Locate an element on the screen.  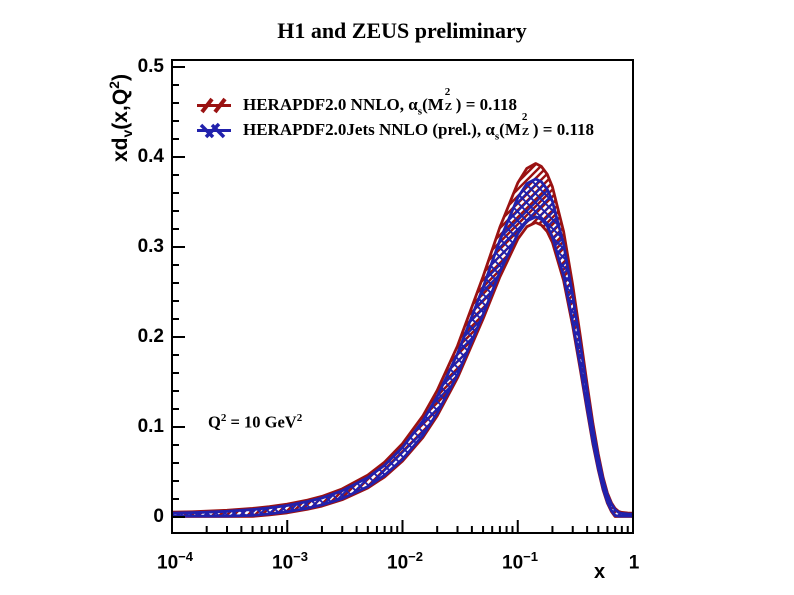
y-tick-label-0.4: 0.4 is located at coordinates (150, 156).